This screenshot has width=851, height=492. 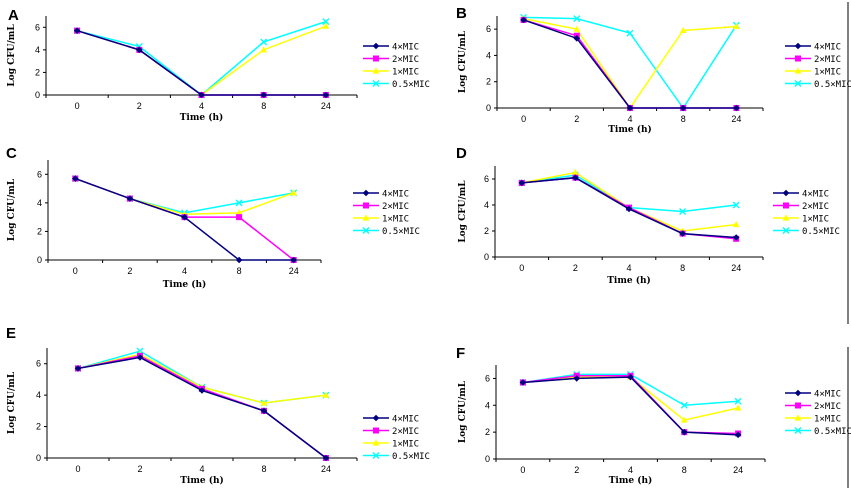 What do you see at coordinates (11, 153) in the screenshot?
I see `panel-label: C` at bounding box center [11, 153].